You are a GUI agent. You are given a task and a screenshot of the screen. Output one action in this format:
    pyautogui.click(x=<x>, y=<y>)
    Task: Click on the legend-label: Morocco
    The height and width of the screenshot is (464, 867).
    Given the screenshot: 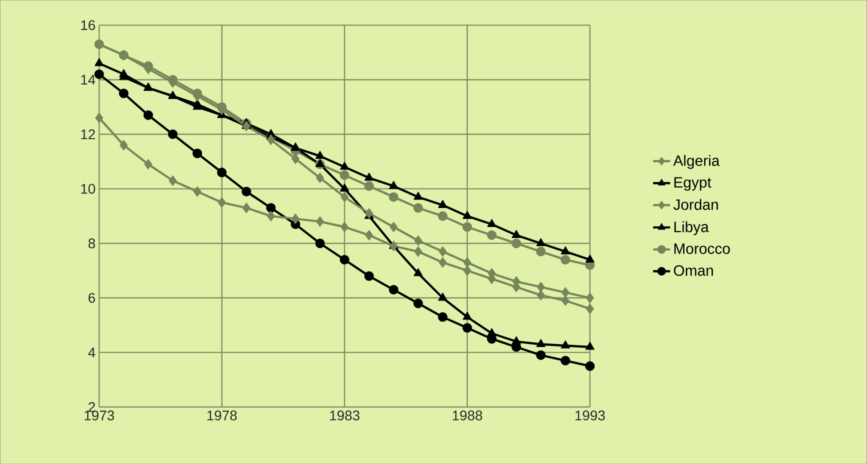 What is the action you would take?
    pyautogui.click(x=702, y=248)
    